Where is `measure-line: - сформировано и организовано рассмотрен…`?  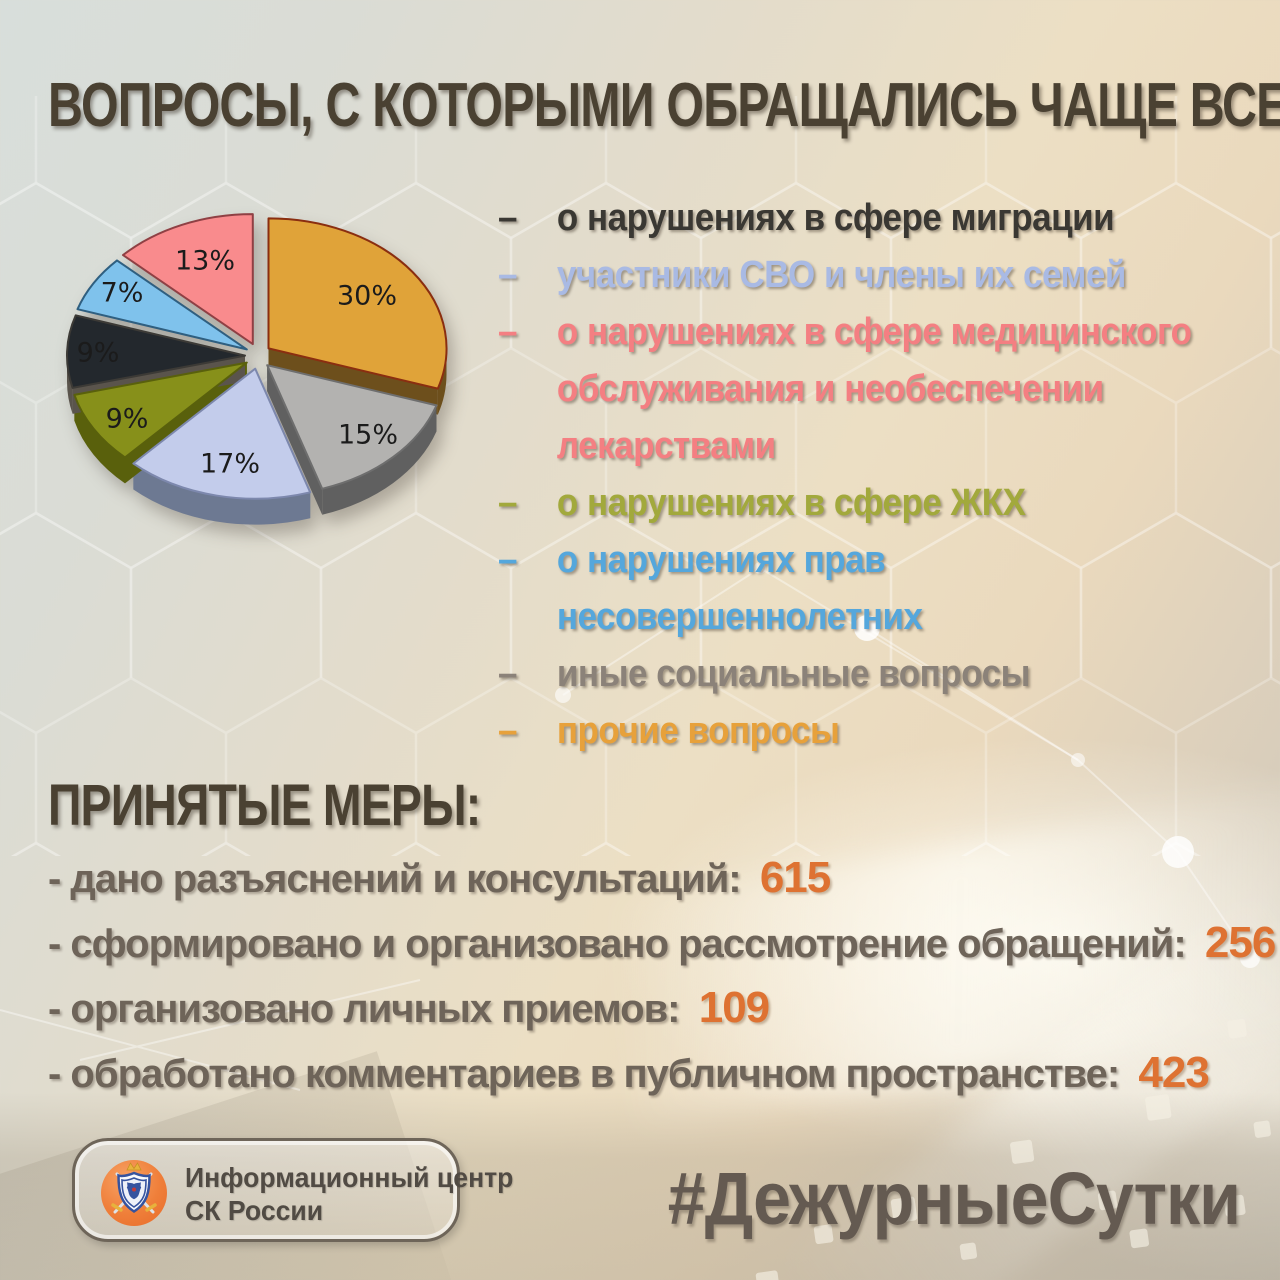 measure-line: - сформировано и организовано рассмотрен… is located at coordinates (662, 943).